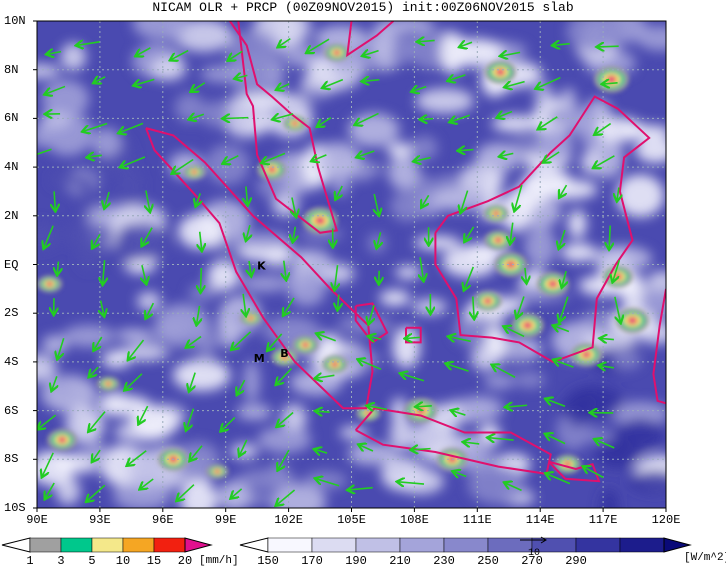 Image resolution: width=726 pixels, height=571 pixels. What do you see at coordinates (705, 558) in the screenshot?
I see `olr-unit-label: [W/m^2]` at bounding box center [705, 558].